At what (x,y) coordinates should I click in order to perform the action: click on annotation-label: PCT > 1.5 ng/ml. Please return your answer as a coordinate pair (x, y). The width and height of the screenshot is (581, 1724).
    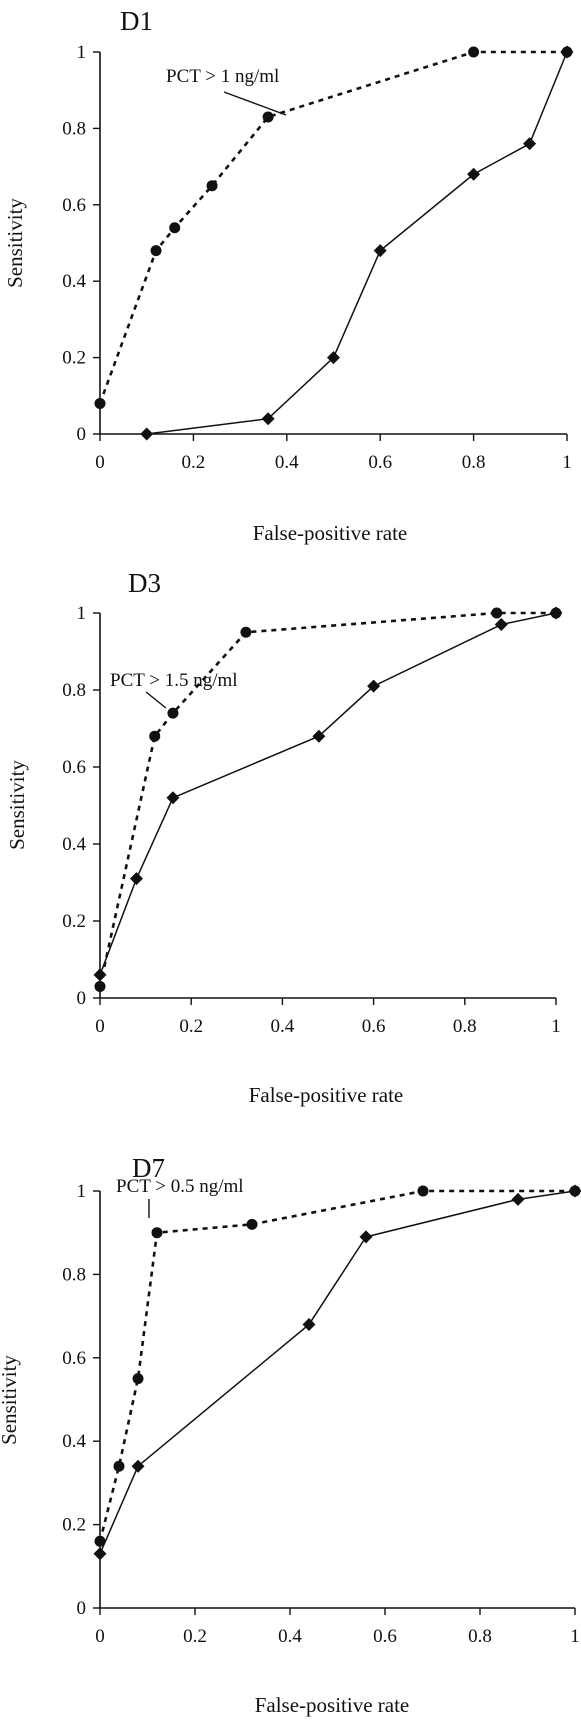
    Looking at the image, I should click on (174, 680).